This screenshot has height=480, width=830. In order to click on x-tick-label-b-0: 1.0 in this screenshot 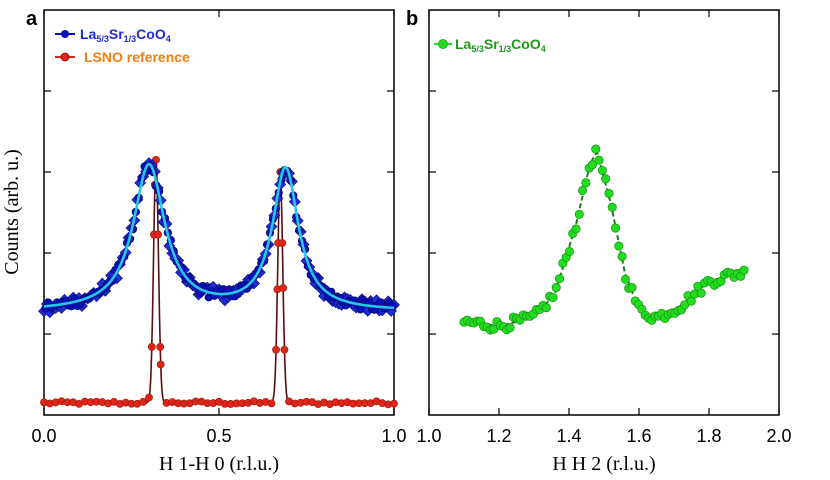, I will do `click(428, 436)`.